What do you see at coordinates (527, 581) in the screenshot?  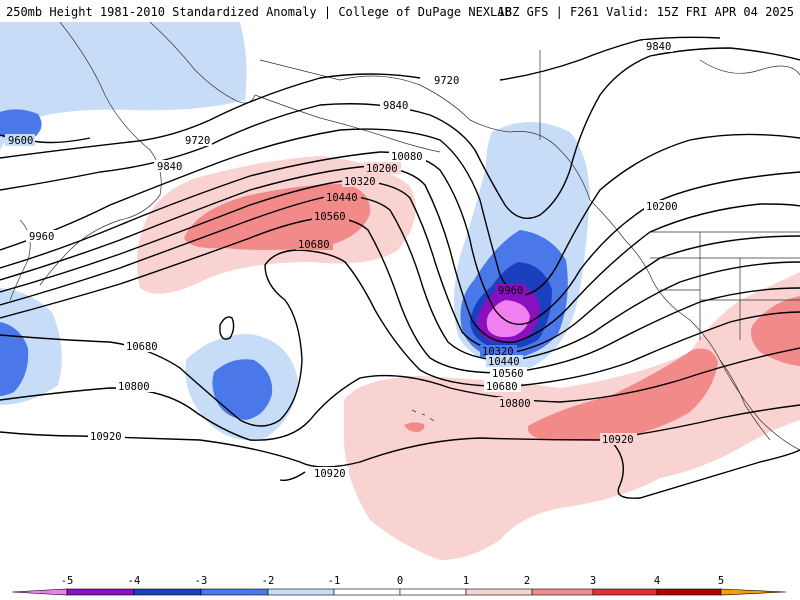 I see `colorbar-tick: 2` at bounding box center [527, 581].